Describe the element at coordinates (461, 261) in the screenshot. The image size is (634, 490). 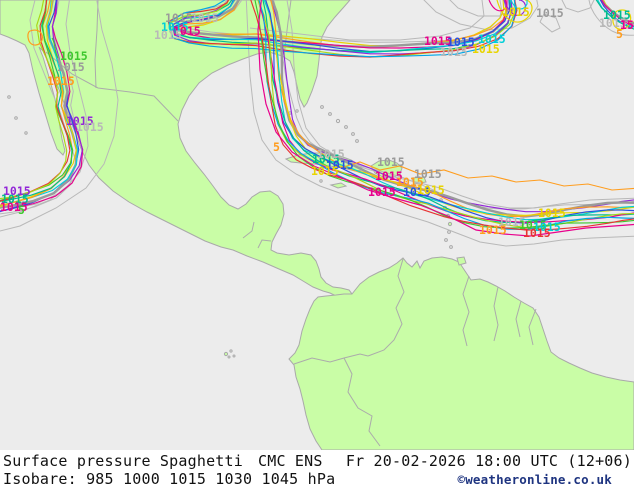
I see `land-trinidad` at that location.